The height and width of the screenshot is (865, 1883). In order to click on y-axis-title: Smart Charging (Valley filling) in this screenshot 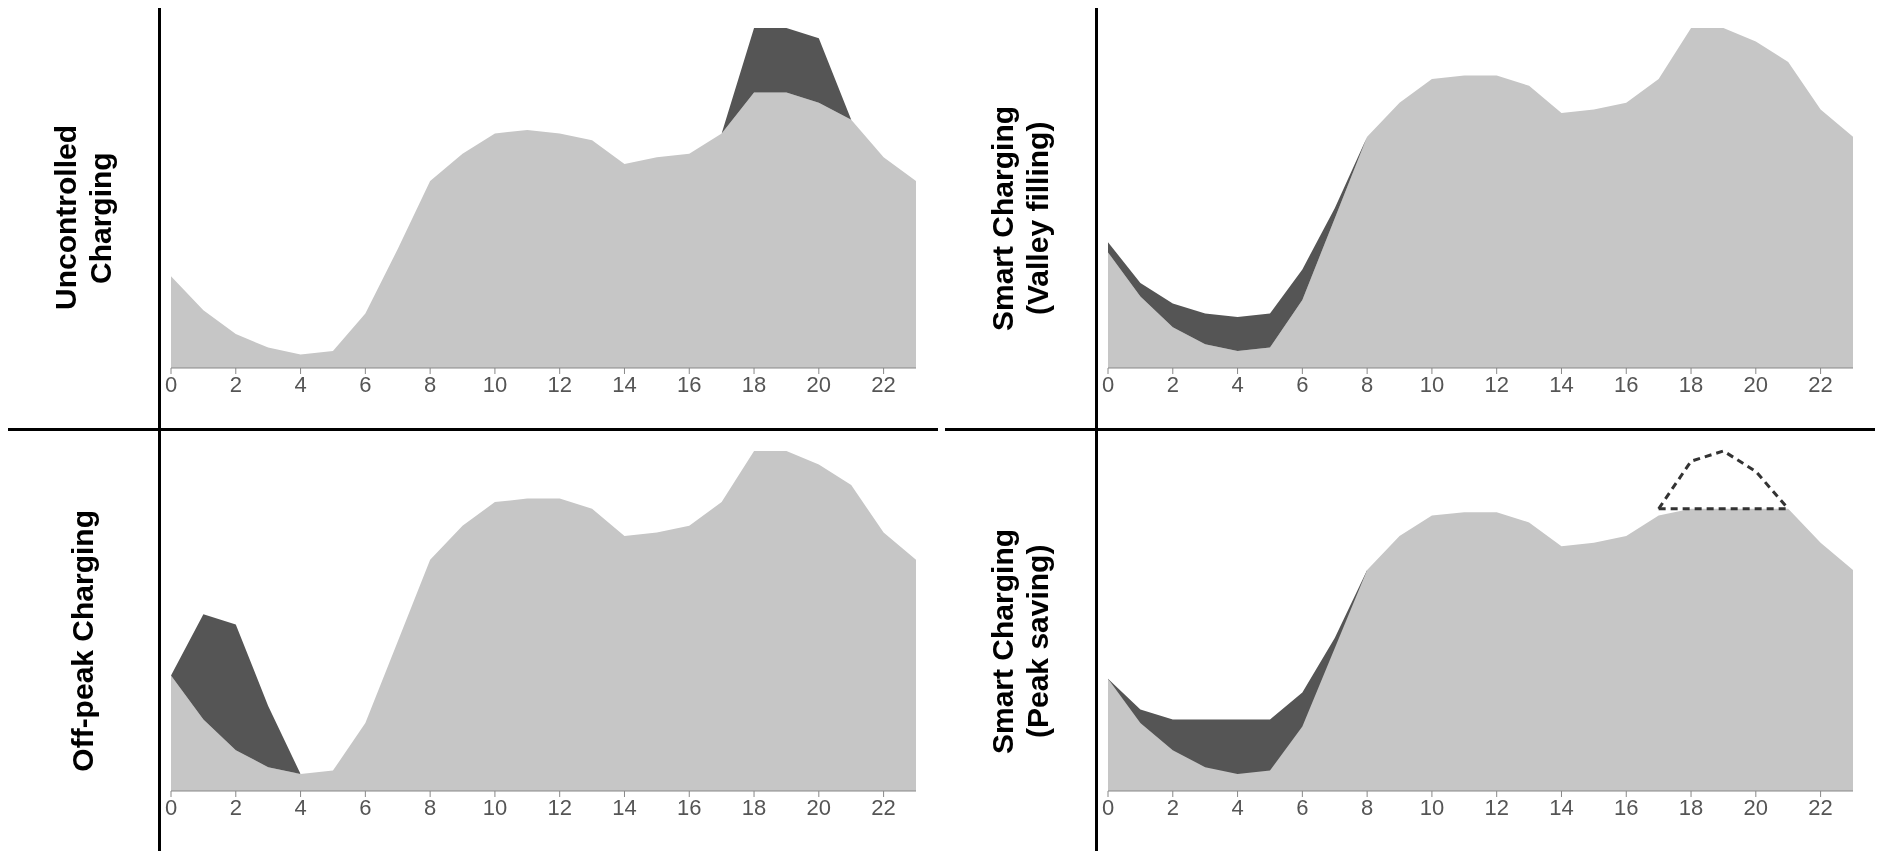, I will do `click(1020, 218)`.